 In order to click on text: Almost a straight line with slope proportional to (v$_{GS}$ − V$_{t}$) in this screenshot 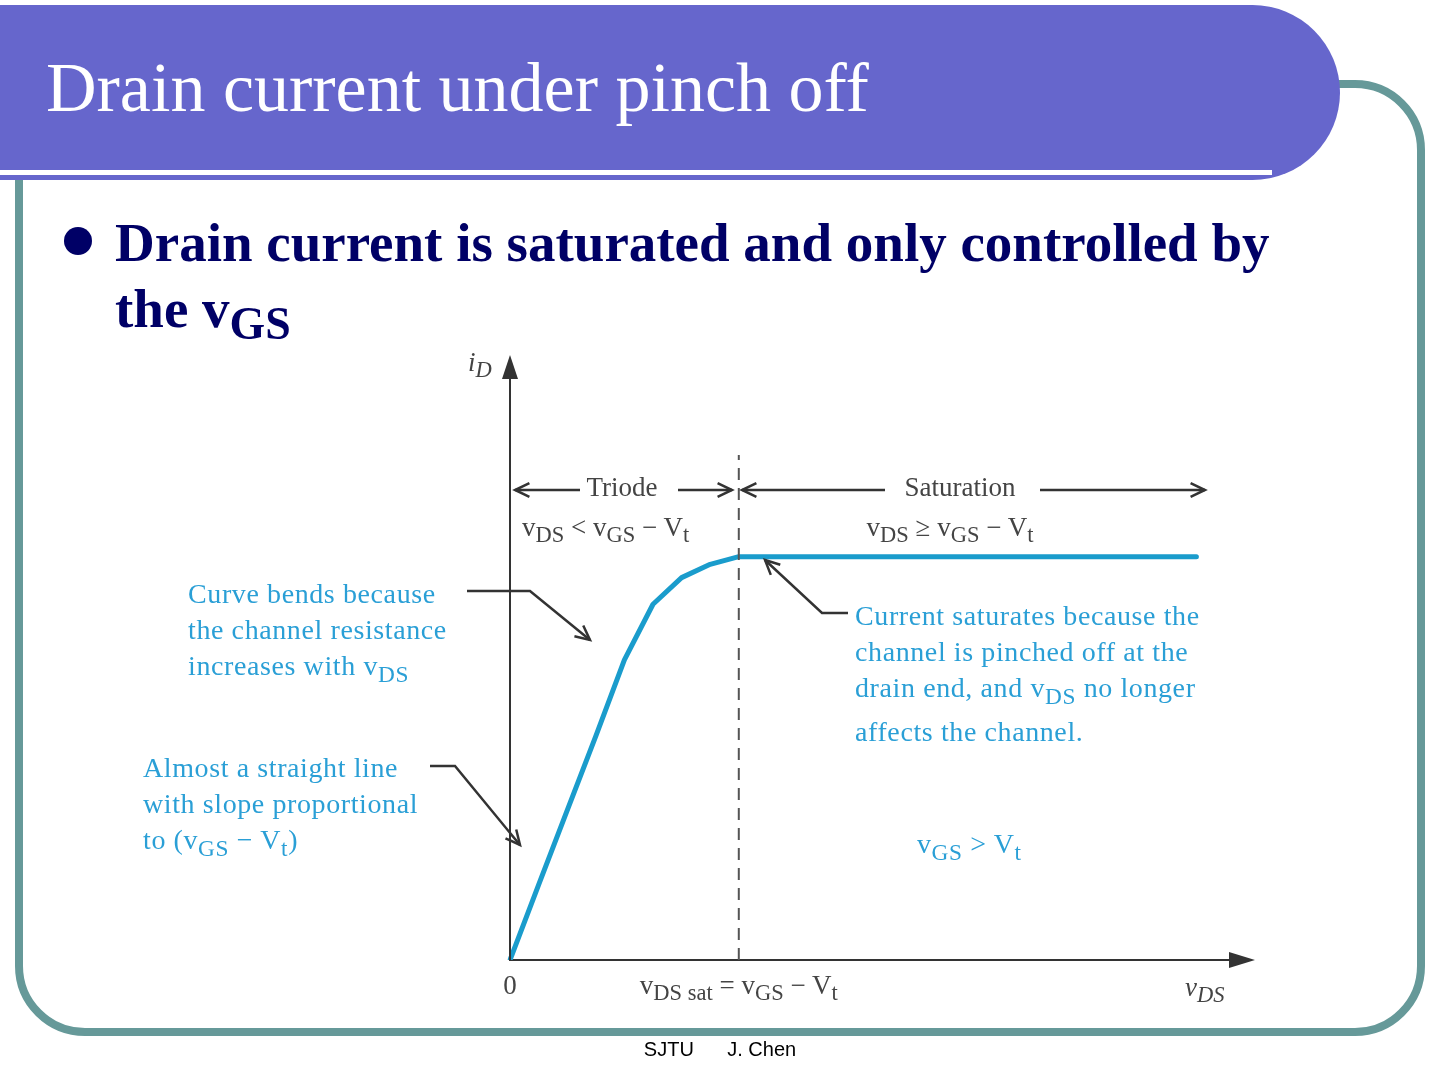, I will do `click(281, 807)`.